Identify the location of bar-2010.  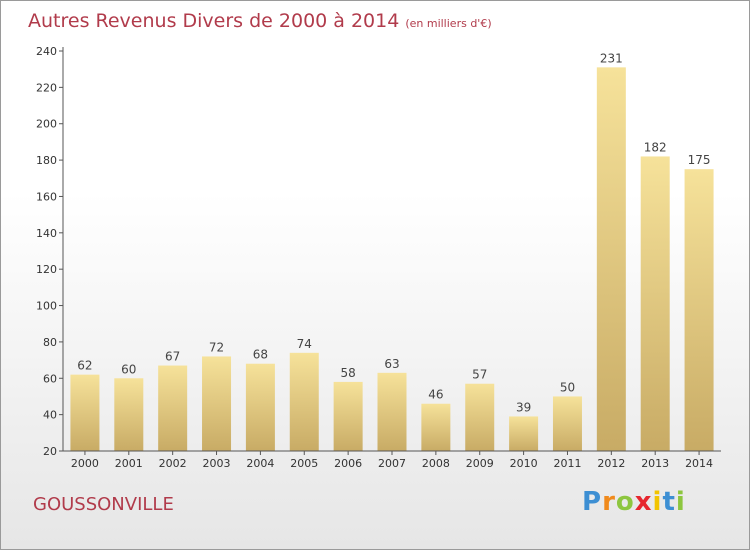
(524, 433).